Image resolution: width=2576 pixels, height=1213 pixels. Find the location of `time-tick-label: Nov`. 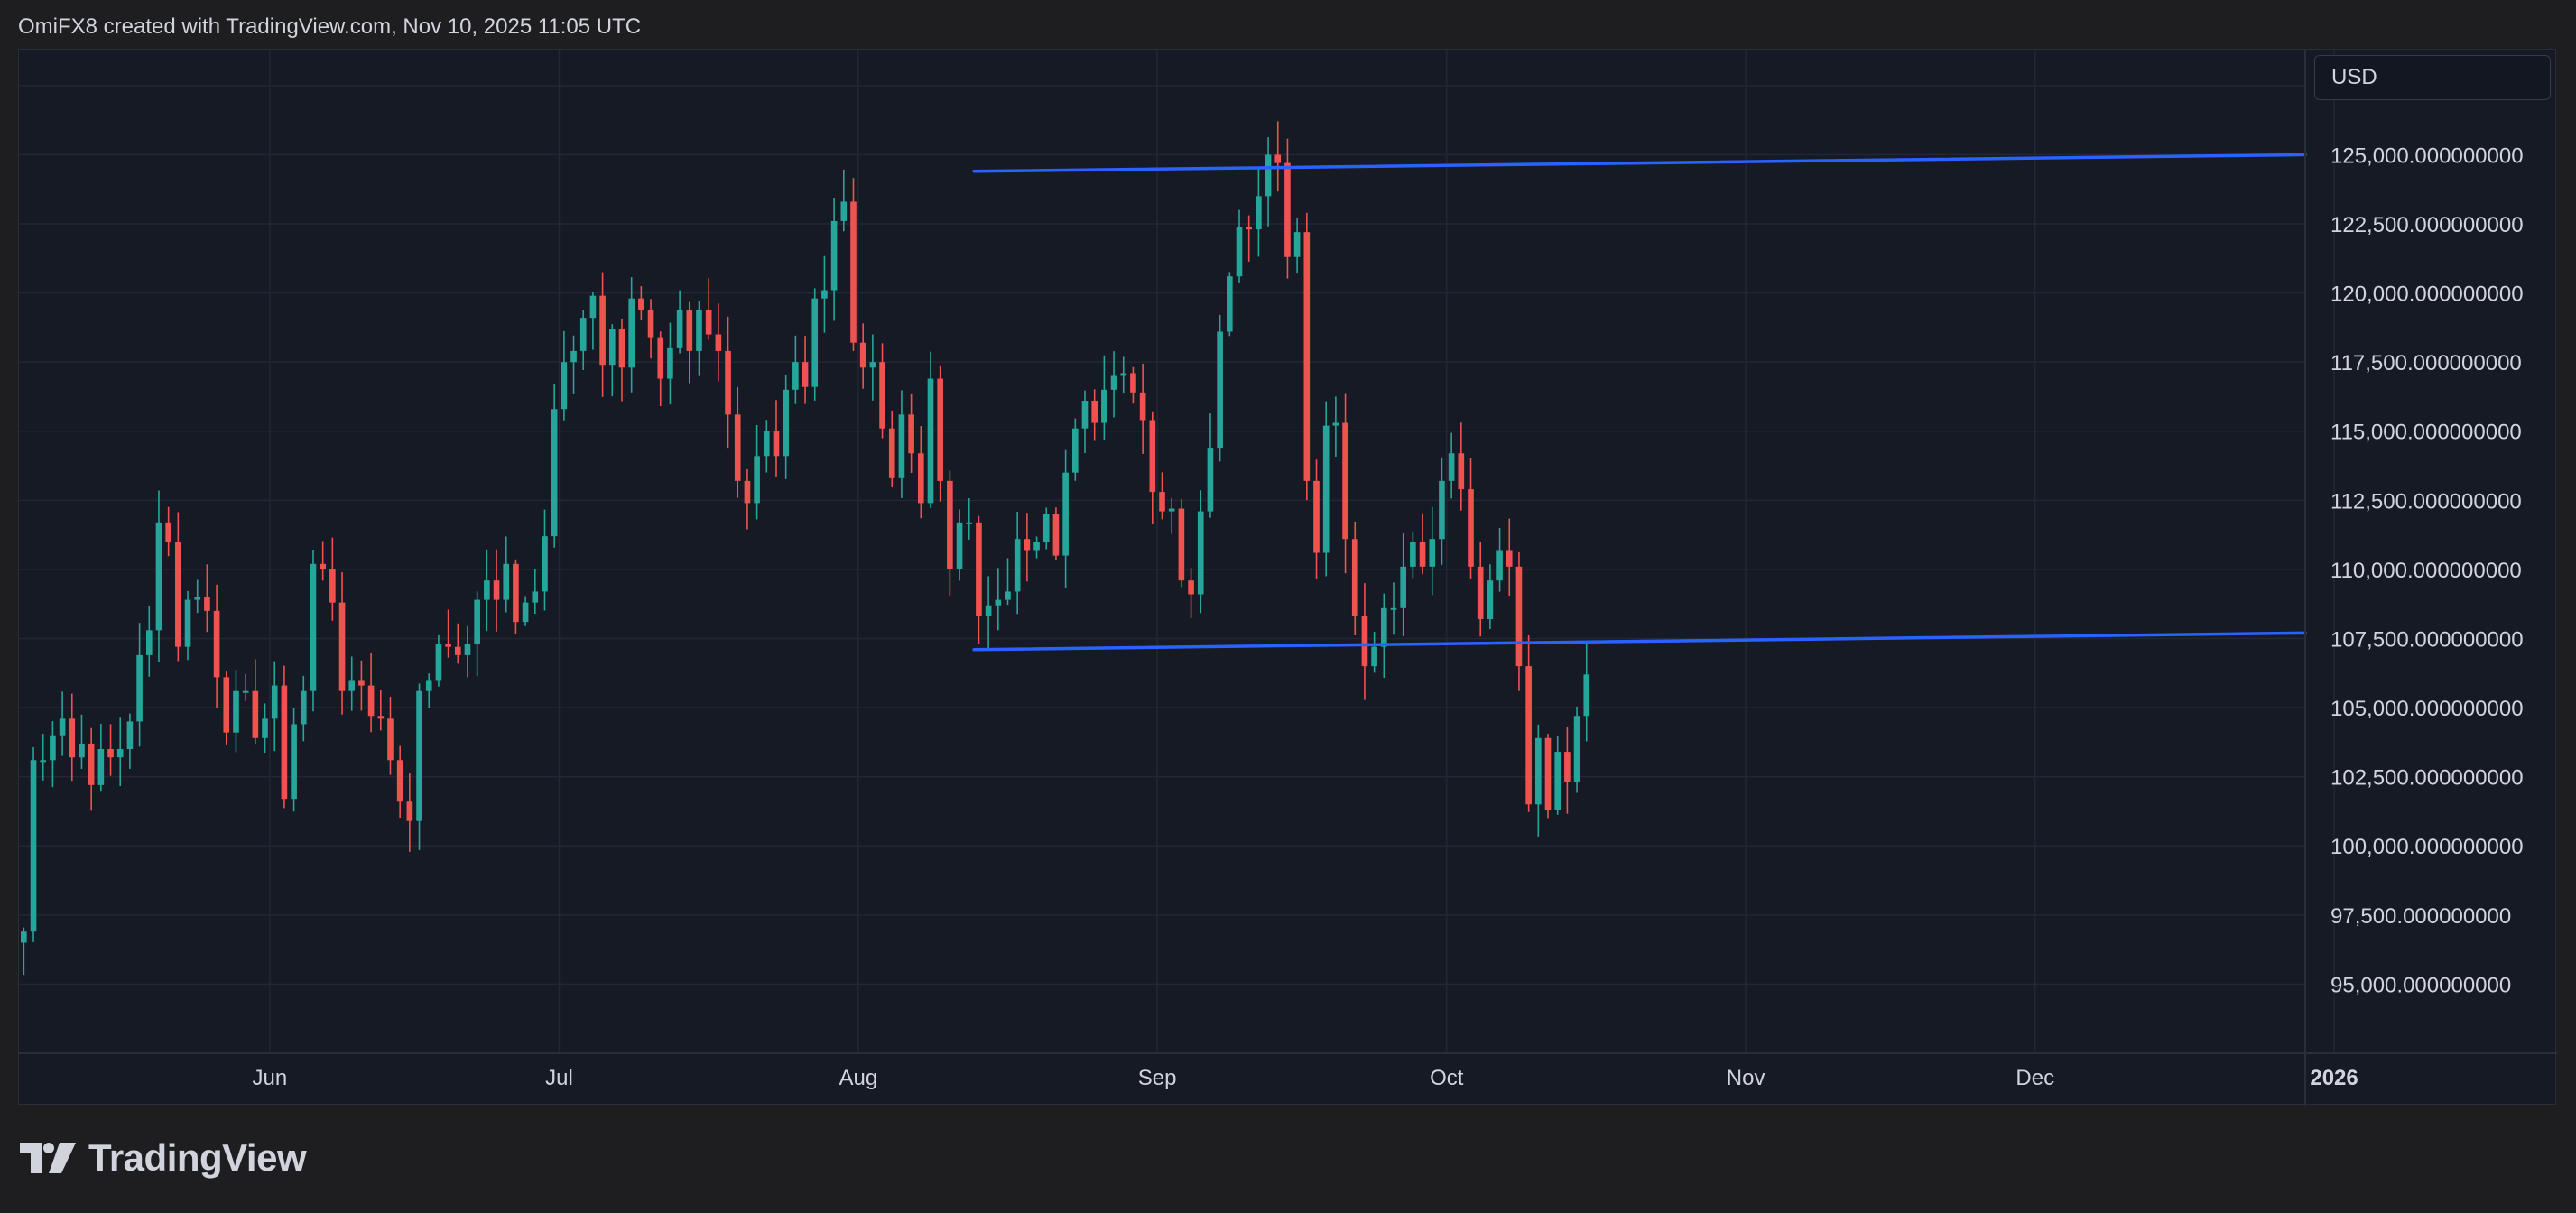

time-tick-label: Nov is located at coordinates (1746, 1078).